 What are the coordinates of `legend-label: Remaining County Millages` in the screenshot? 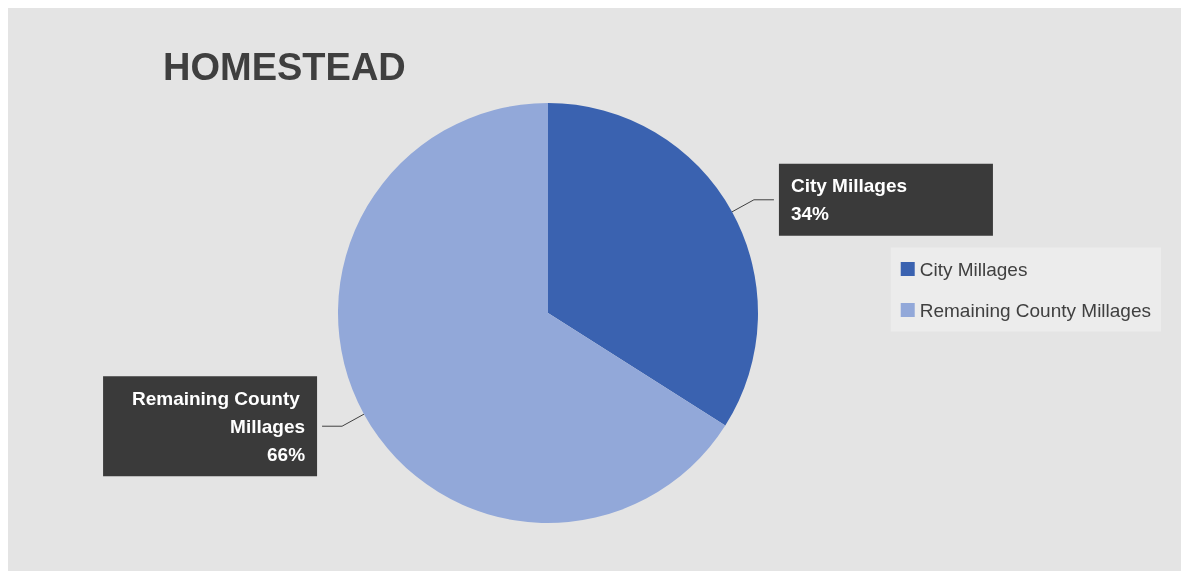 It's located at (1035, 310).